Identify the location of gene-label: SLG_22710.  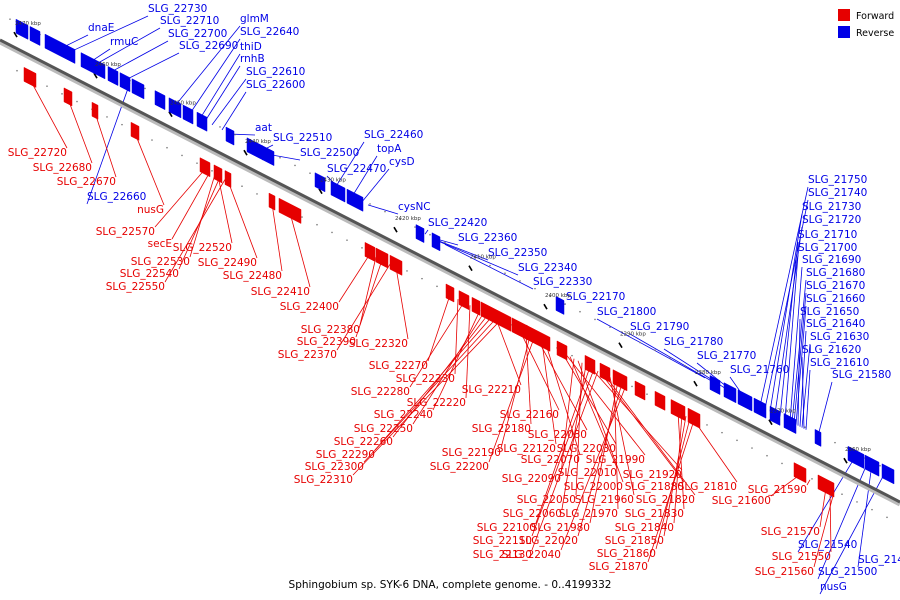
(189, 21).